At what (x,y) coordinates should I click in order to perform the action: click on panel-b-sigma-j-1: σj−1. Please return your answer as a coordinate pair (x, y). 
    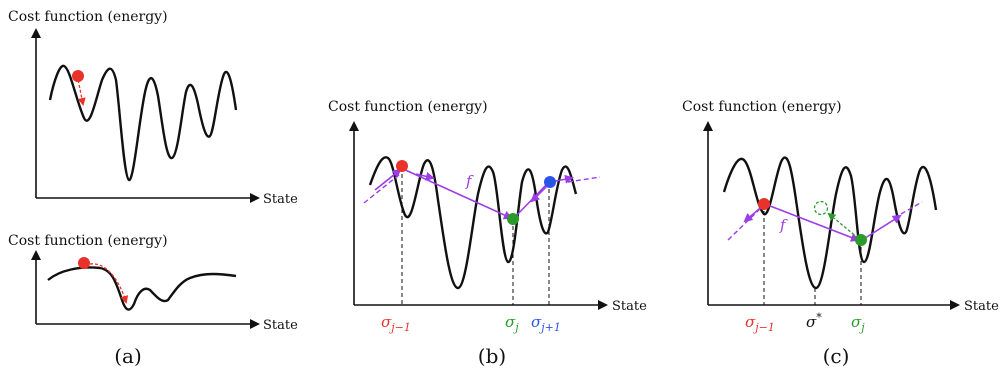
    Looking at the image, I should click on (396, 323).